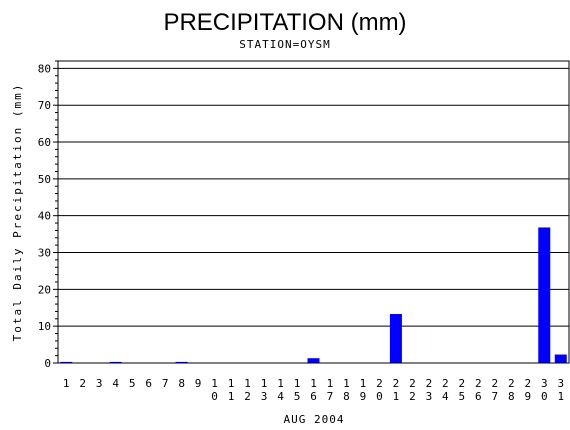  What do you see at coordinates (115, 383) in the screenshot?
I see `x-tick-label: 4` at bounding box center [115, 383].